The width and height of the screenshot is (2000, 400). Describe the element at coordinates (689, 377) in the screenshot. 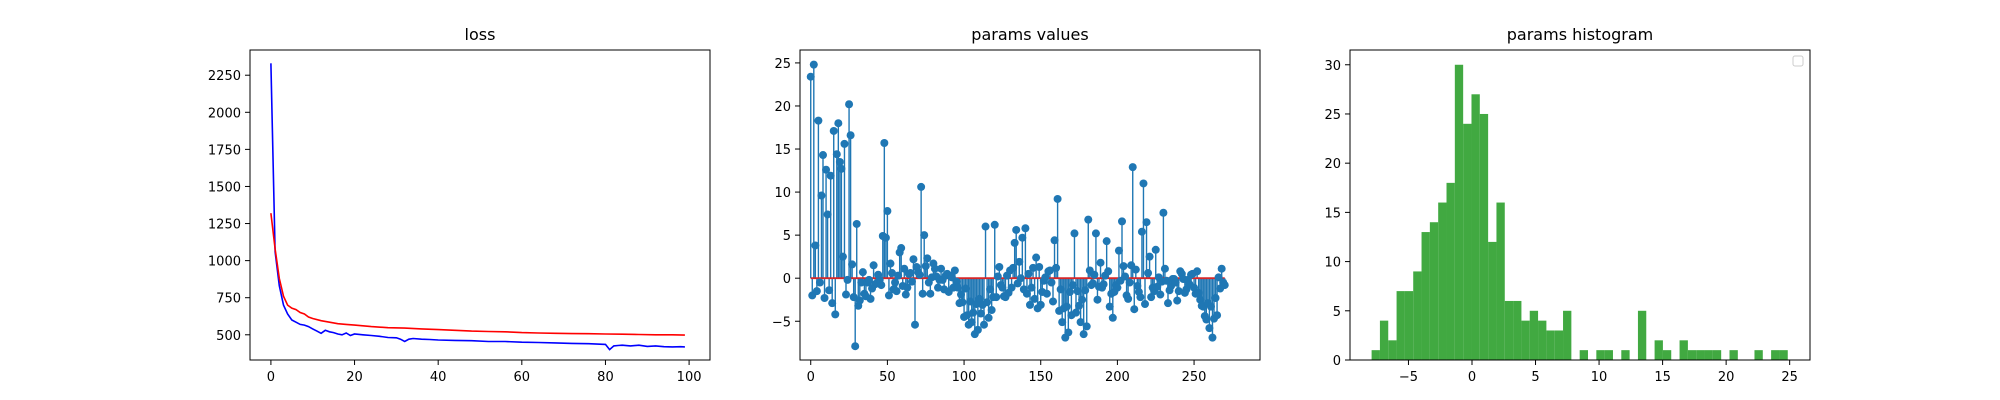

I see `loss-x-tick-label: 100` at that location.